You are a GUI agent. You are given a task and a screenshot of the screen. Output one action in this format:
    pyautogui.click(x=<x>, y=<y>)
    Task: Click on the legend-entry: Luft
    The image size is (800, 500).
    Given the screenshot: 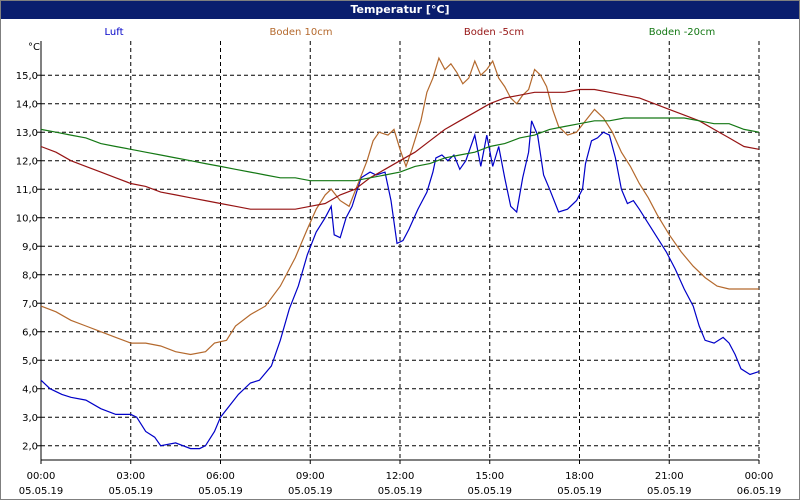 What is the action you would take?
    pyautogui.click(x=114, y=32)
    